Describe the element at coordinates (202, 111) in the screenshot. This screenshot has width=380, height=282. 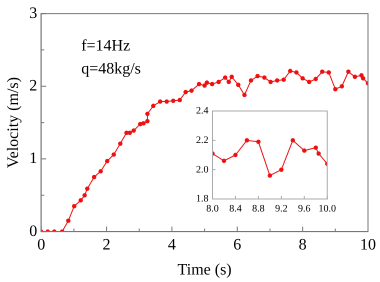
I see `y-tick-label: 2.4` at that location.